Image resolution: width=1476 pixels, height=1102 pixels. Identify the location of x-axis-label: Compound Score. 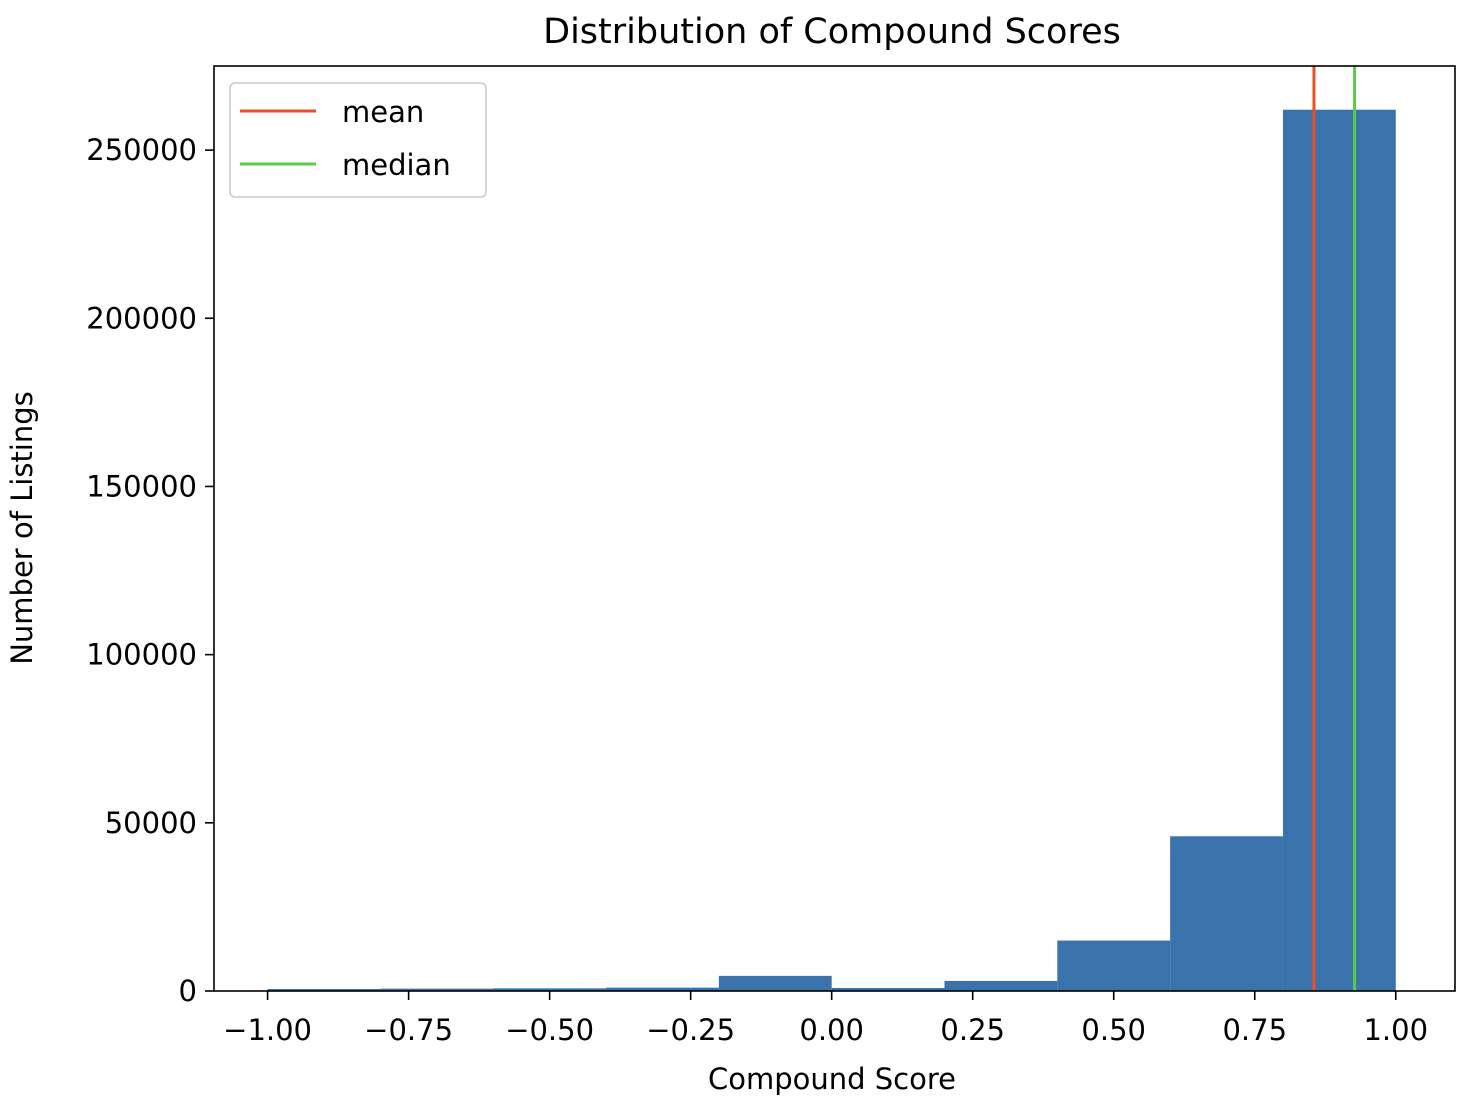
(832, 1079).